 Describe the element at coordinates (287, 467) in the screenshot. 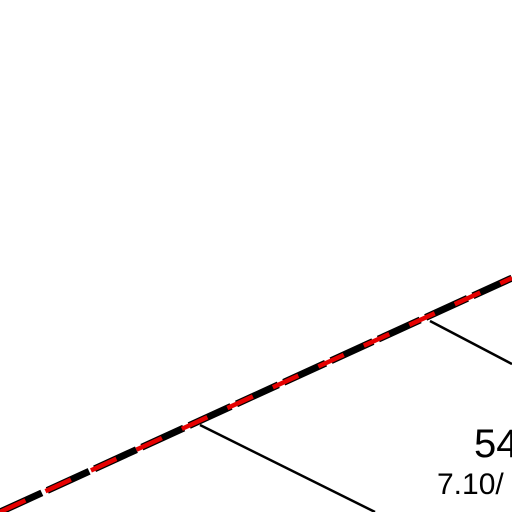

I see `parcel-line-left` at that location.